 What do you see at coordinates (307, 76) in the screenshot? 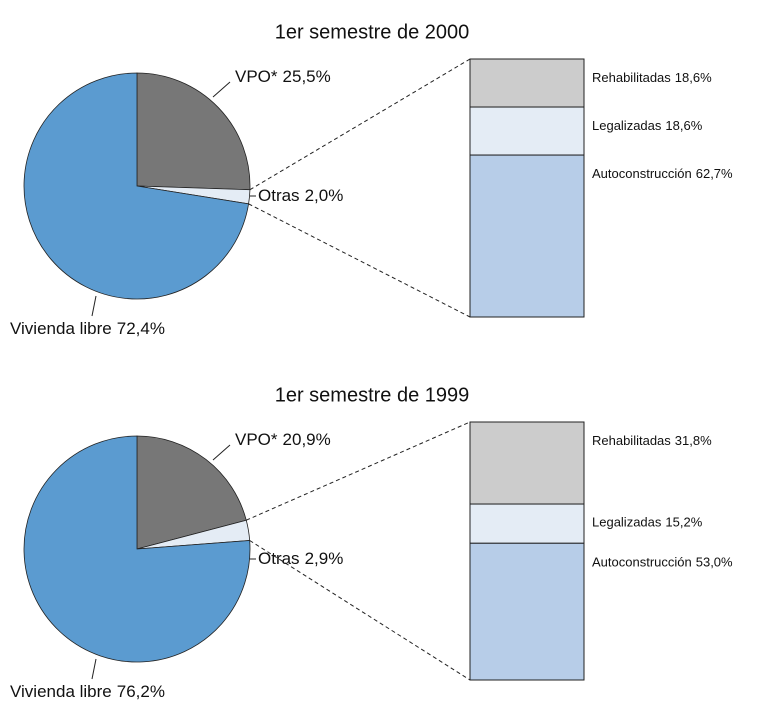
I see `slice-value: 25,5%` at bounding box center [307, 76].